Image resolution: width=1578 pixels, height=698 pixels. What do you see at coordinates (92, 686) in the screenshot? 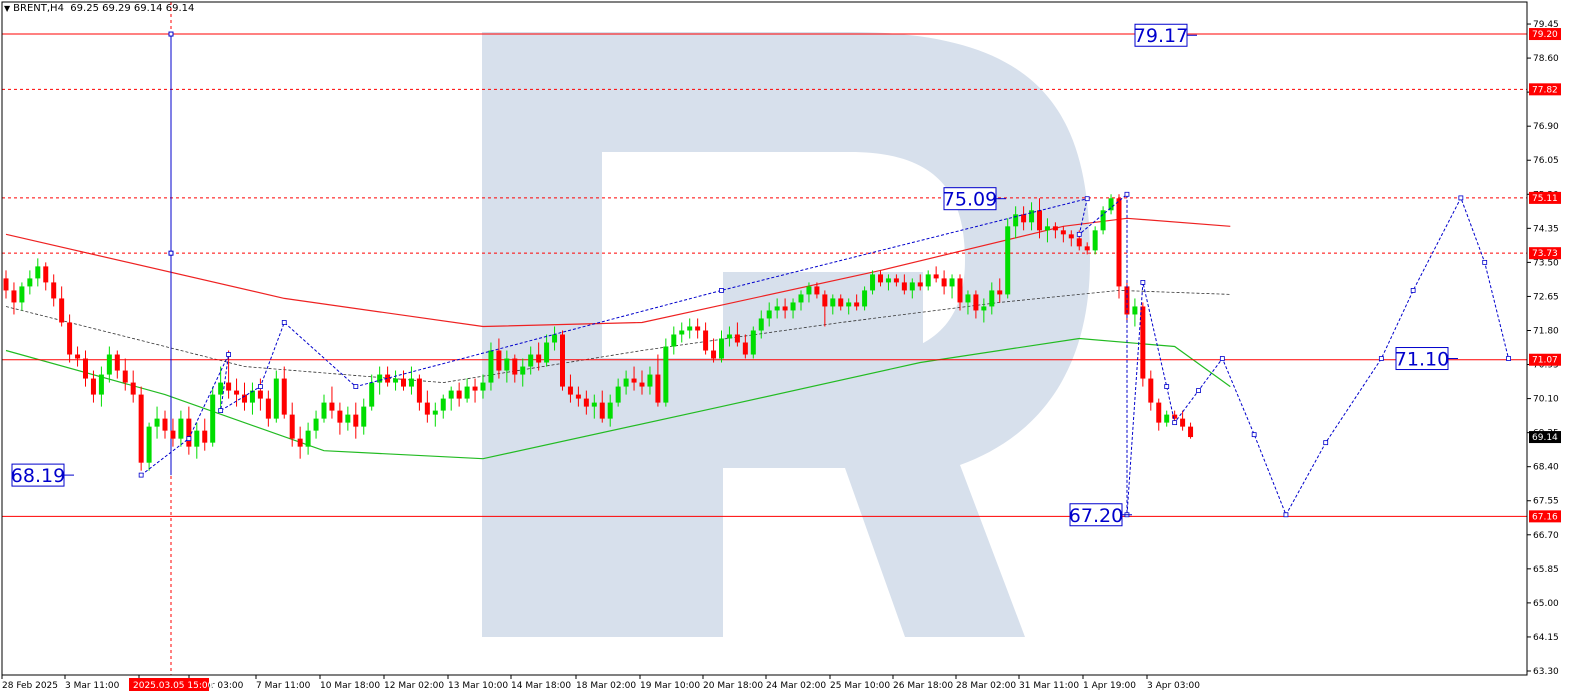
I see `x-tick-label: 3 Mar 11:00` at bounding box center [92, 686].